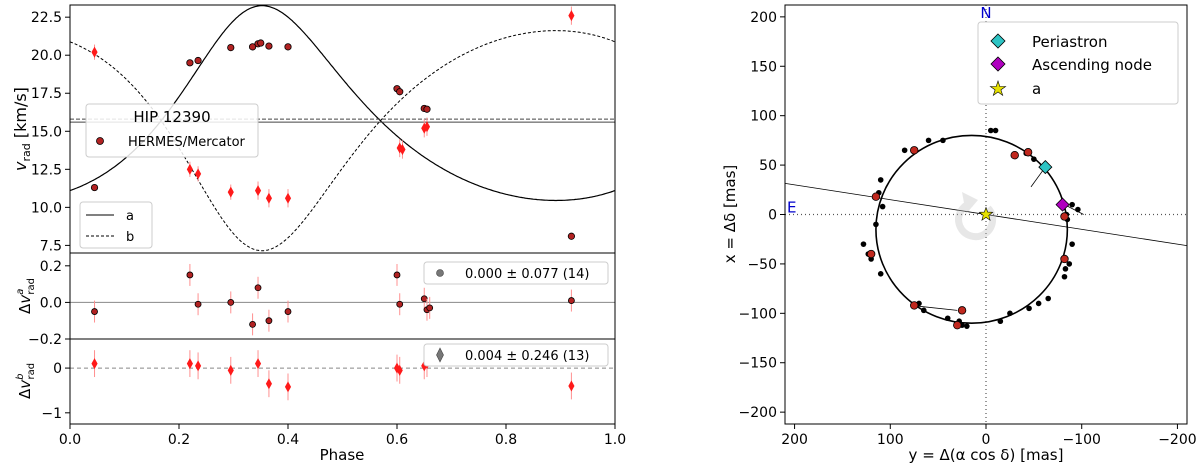 The image size is (1200, 465). What do you see at coordinates (397, 440) in the screenshot?
I see `phase-x-tick-label: 0.6` at bounding box center [397, 440].